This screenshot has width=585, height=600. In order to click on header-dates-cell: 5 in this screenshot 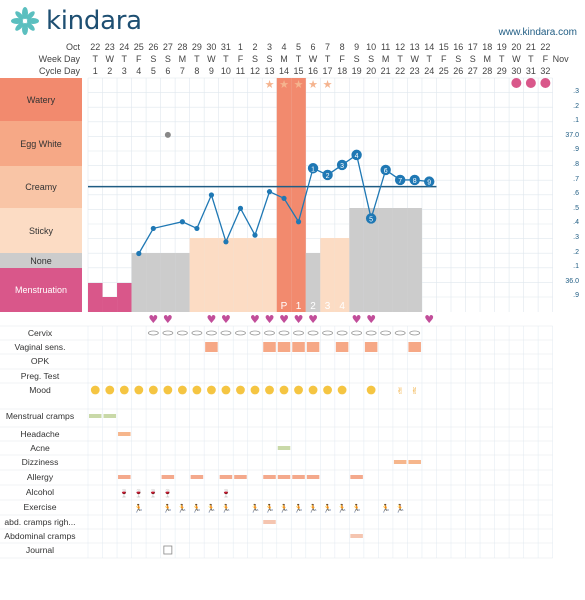, I will do `click(299, 47)`.